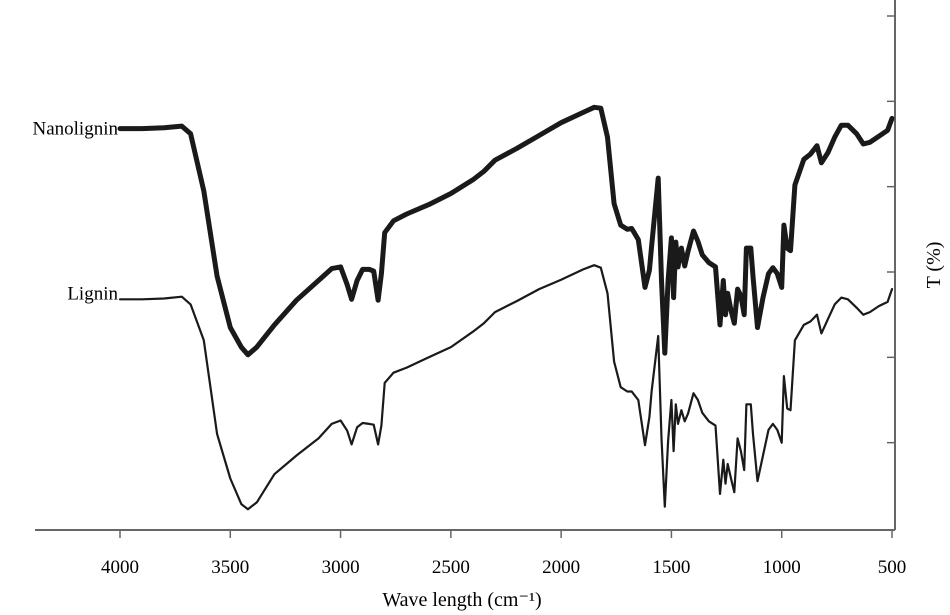 The image size is (950, 615). What do you see at coordinates (782, 567) in the screenshot?
I see `x-tick-label: 1000` at bounding box center [782, 567].